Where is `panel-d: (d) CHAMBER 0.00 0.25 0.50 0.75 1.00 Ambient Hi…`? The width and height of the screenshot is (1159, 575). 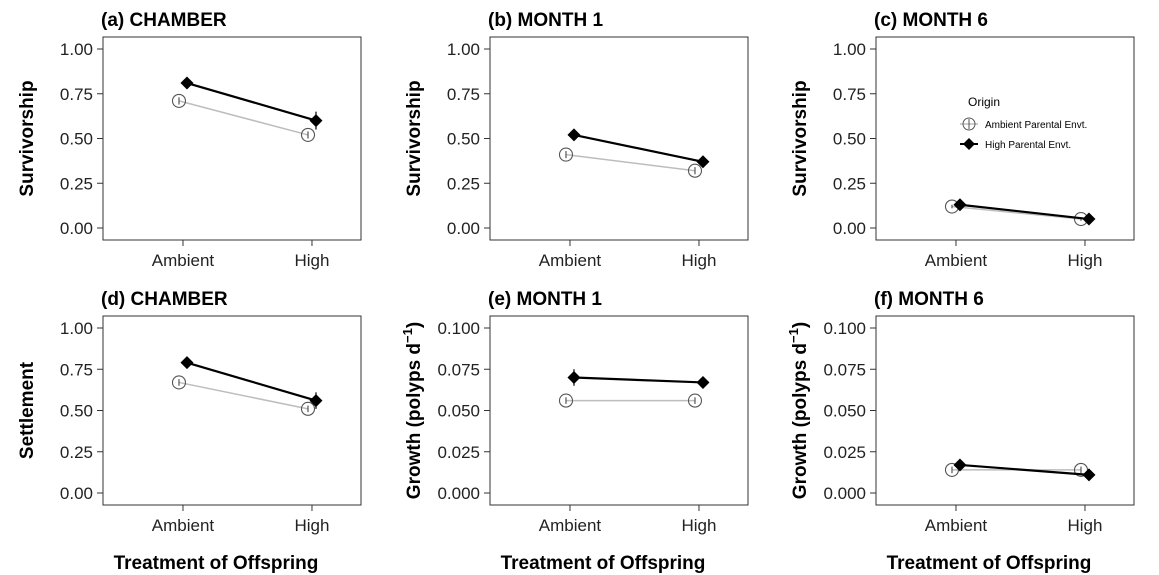
panel-d: (d) CHAMBER 0.00 0.25 0.50 0.75 1.00 Ambient Hi… is located at coordinates (189, 431).